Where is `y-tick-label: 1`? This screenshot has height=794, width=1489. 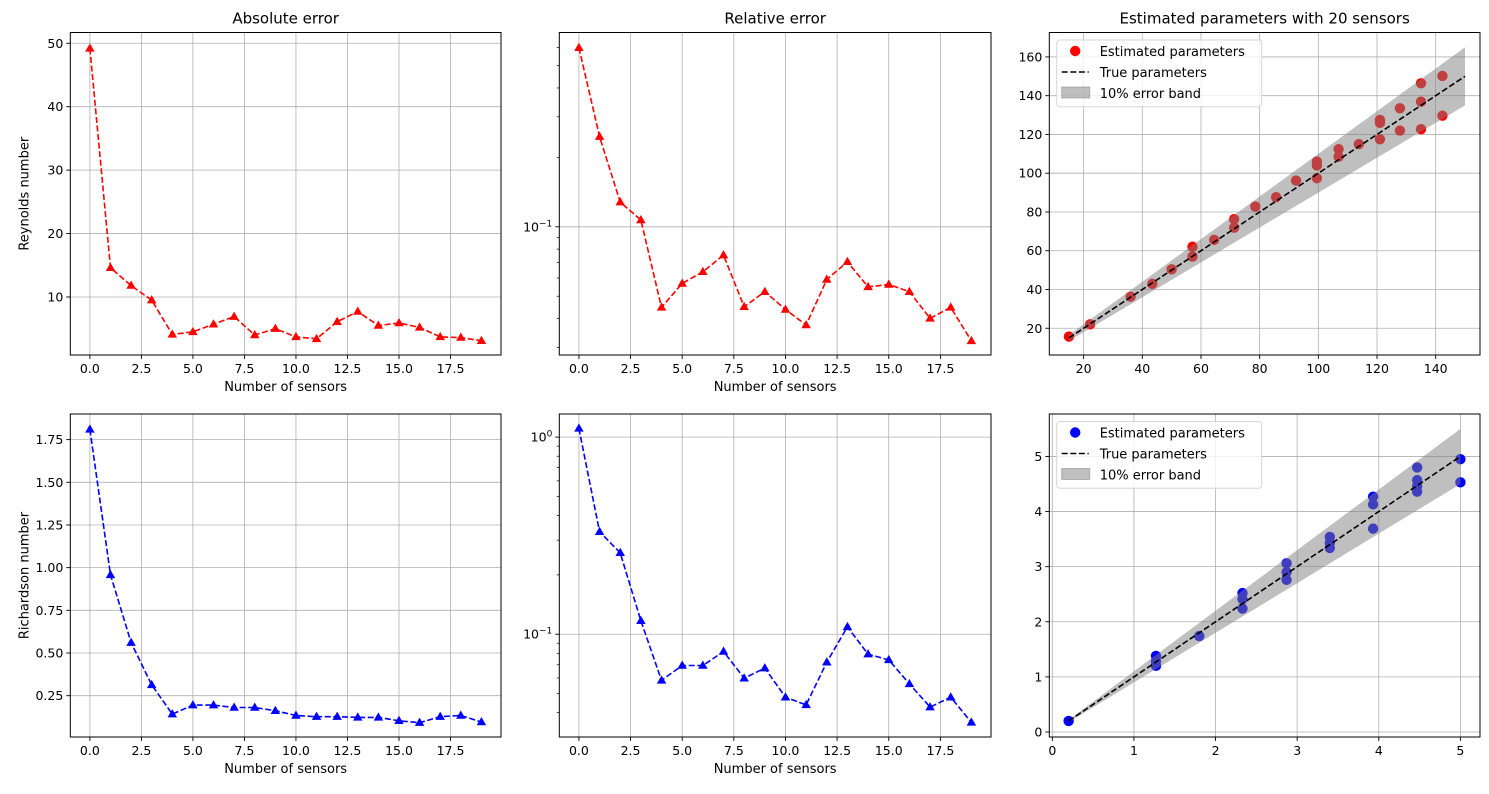
y-tick-label: 1 is located at coordinates (1038, 676).